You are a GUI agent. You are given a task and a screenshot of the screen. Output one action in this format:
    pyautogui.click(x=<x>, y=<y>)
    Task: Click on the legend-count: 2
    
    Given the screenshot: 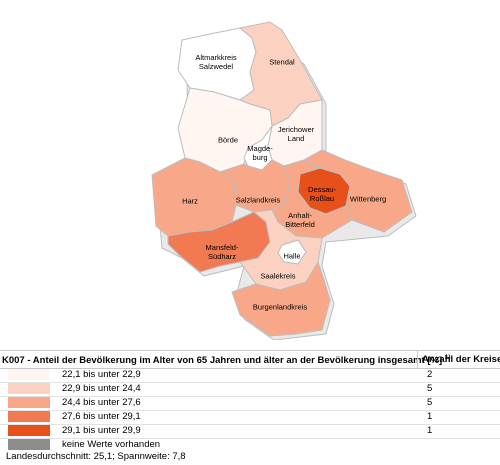 What is the action you would take?
    pyautogui.click(x=430, y=374)
    